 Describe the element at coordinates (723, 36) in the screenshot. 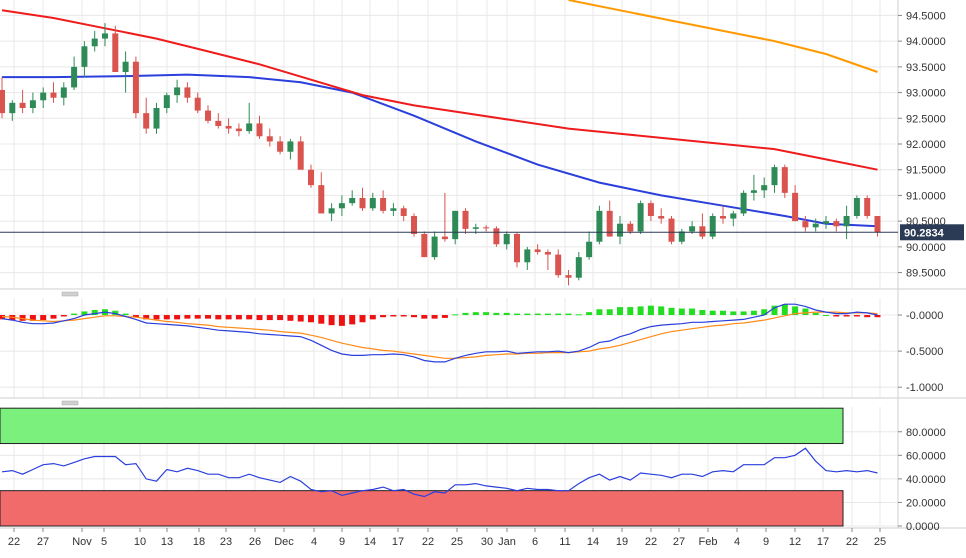

I see `ma-slow-line` at that location.